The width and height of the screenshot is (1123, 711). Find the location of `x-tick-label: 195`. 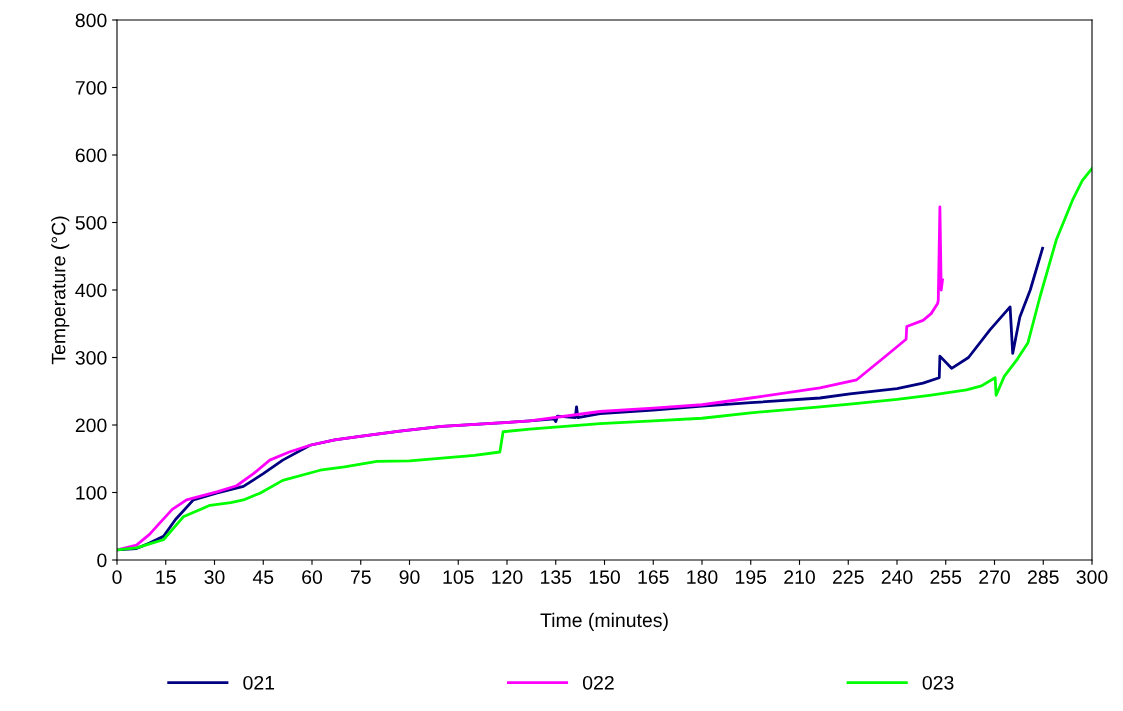

x-tick-label: 195 is located at coordinates (751, 577).